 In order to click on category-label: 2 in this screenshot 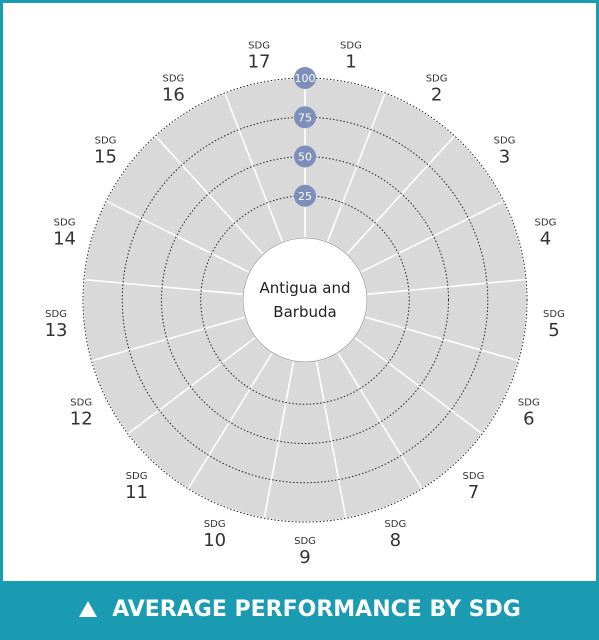, I will do `click(436, 94)`.